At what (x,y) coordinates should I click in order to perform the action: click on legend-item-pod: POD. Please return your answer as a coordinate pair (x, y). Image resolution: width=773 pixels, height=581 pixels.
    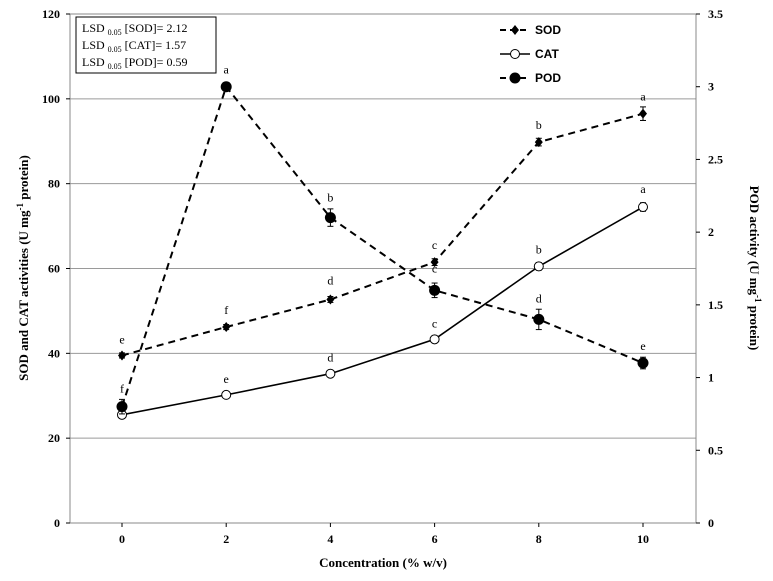
    Looking at the image, I should click on (530, 78).